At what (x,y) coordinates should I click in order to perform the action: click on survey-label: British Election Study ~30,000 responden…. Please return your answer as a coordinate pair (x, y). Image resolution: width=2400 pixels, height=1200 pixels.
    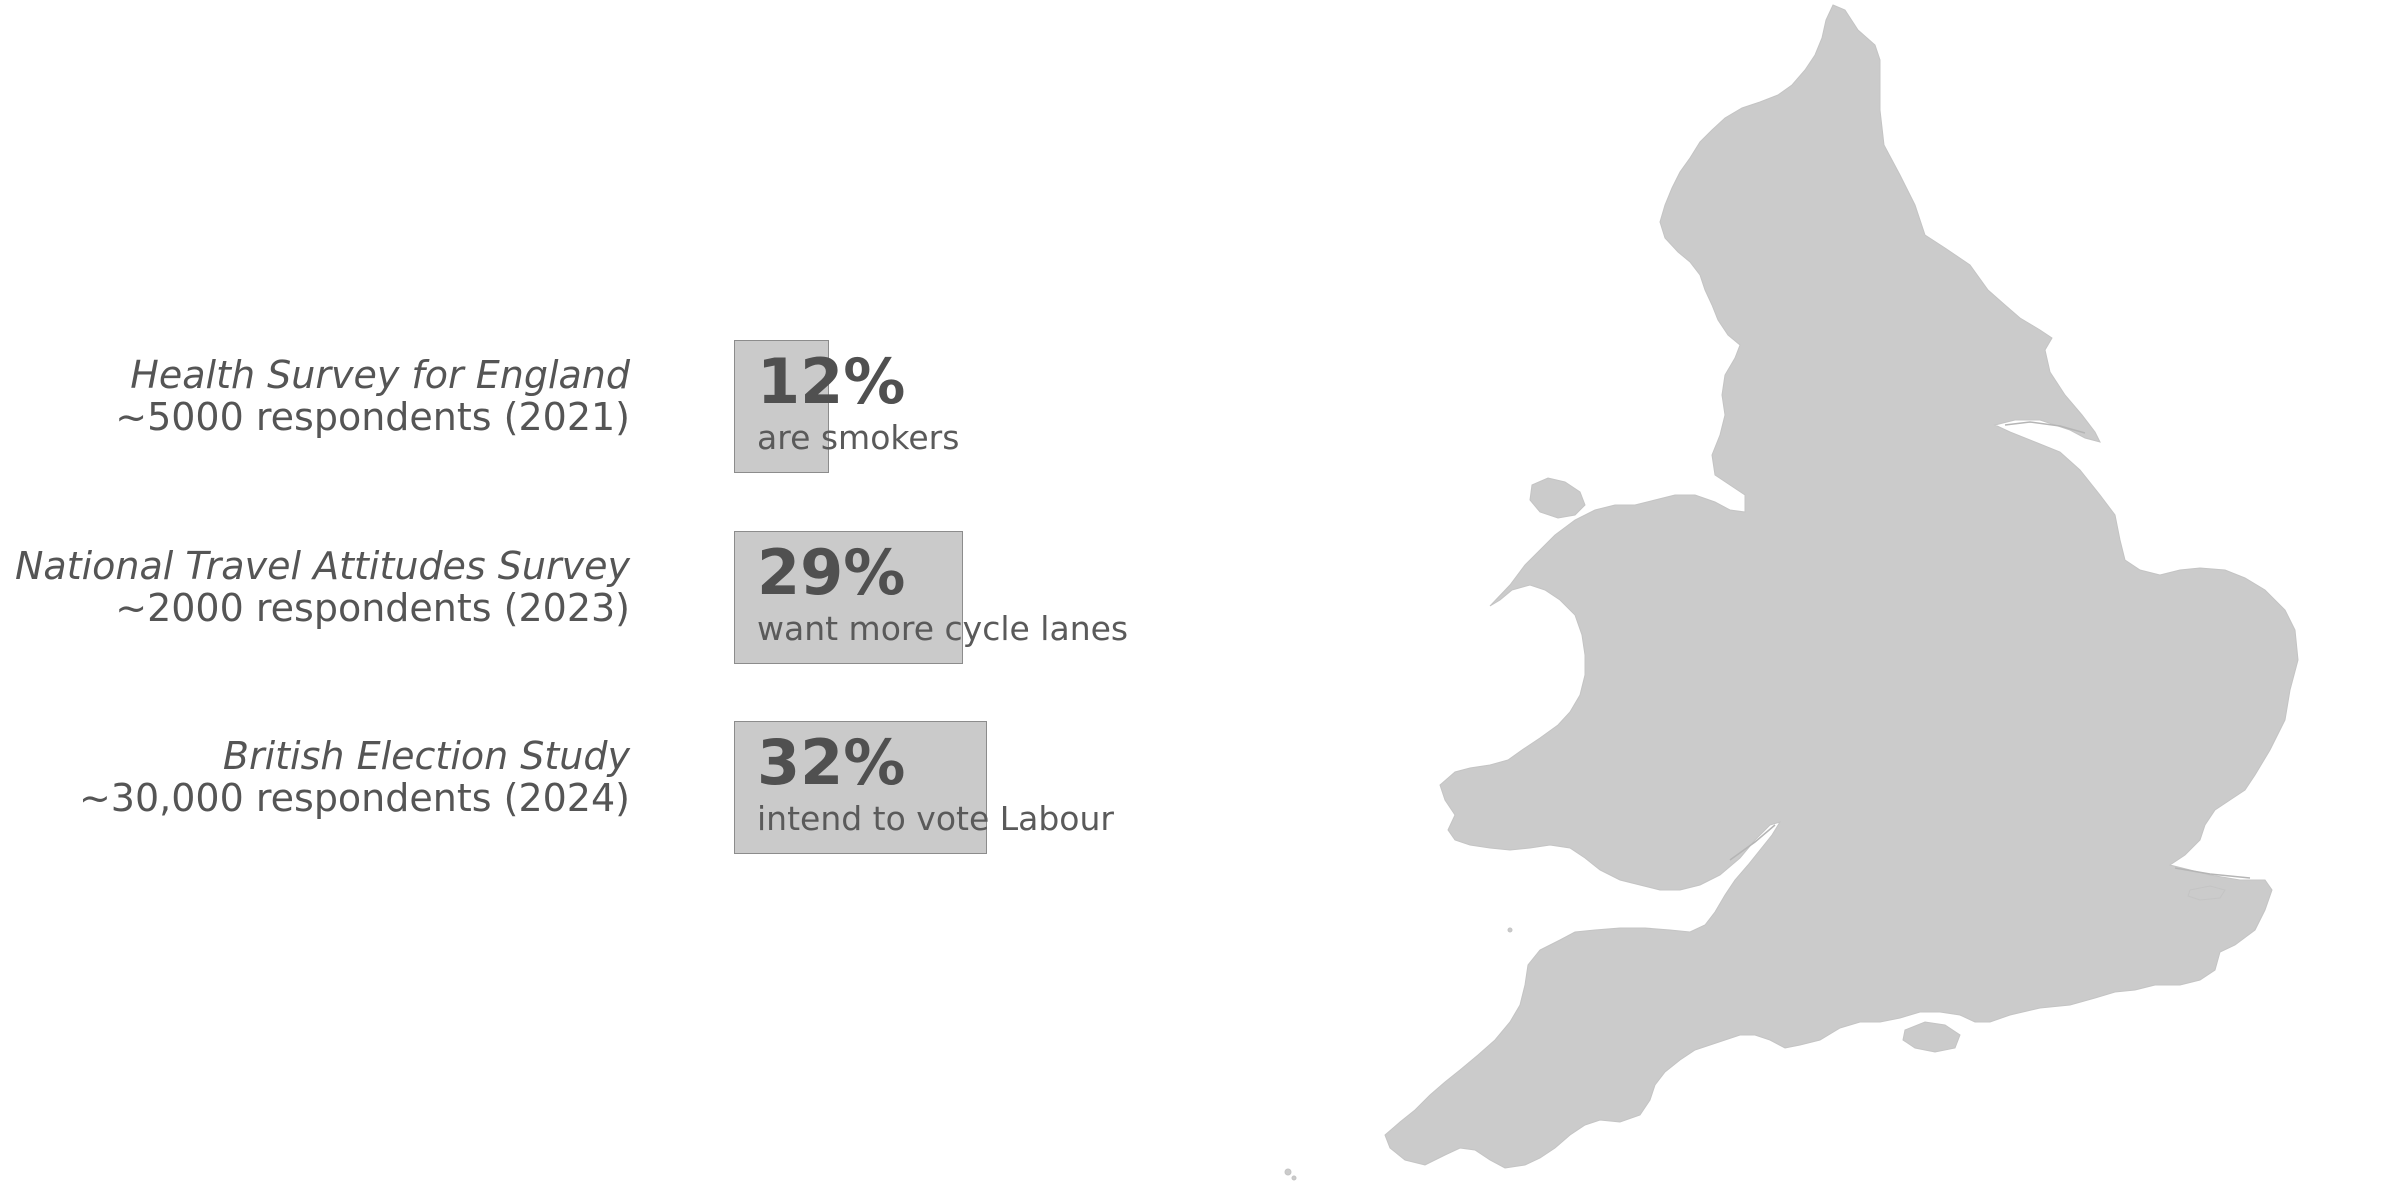
    Looking at the image, I should click on (354, 777).